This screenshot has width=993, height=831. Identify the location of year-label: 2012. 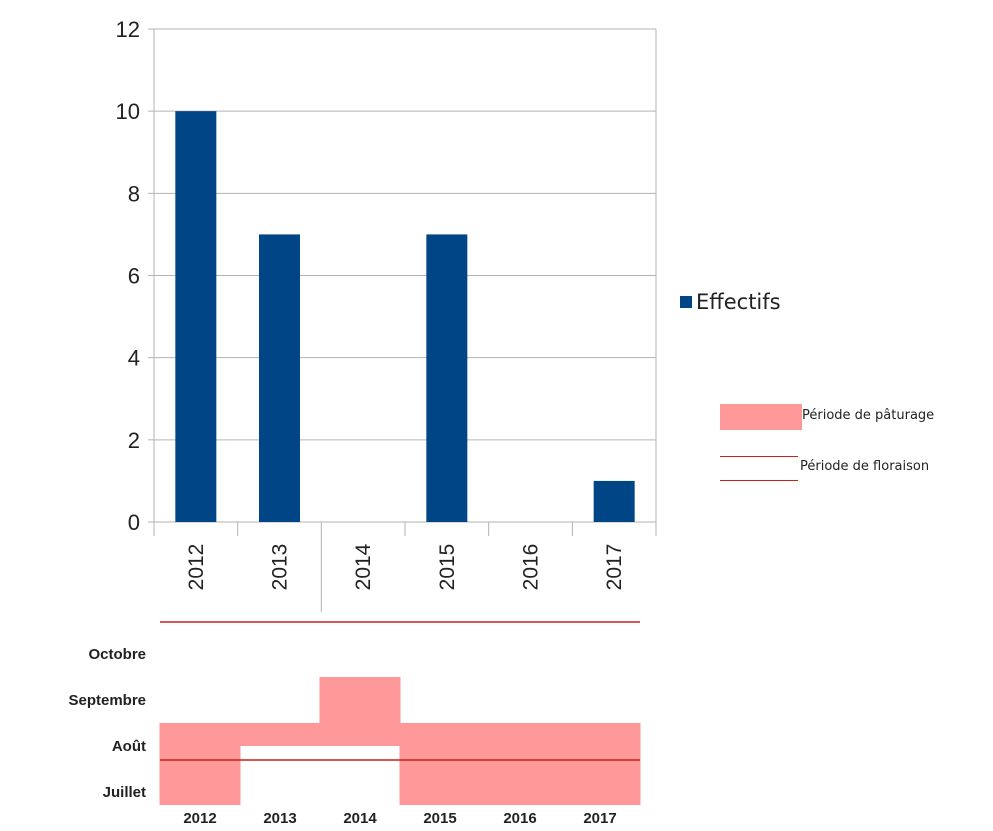
(199, 818).